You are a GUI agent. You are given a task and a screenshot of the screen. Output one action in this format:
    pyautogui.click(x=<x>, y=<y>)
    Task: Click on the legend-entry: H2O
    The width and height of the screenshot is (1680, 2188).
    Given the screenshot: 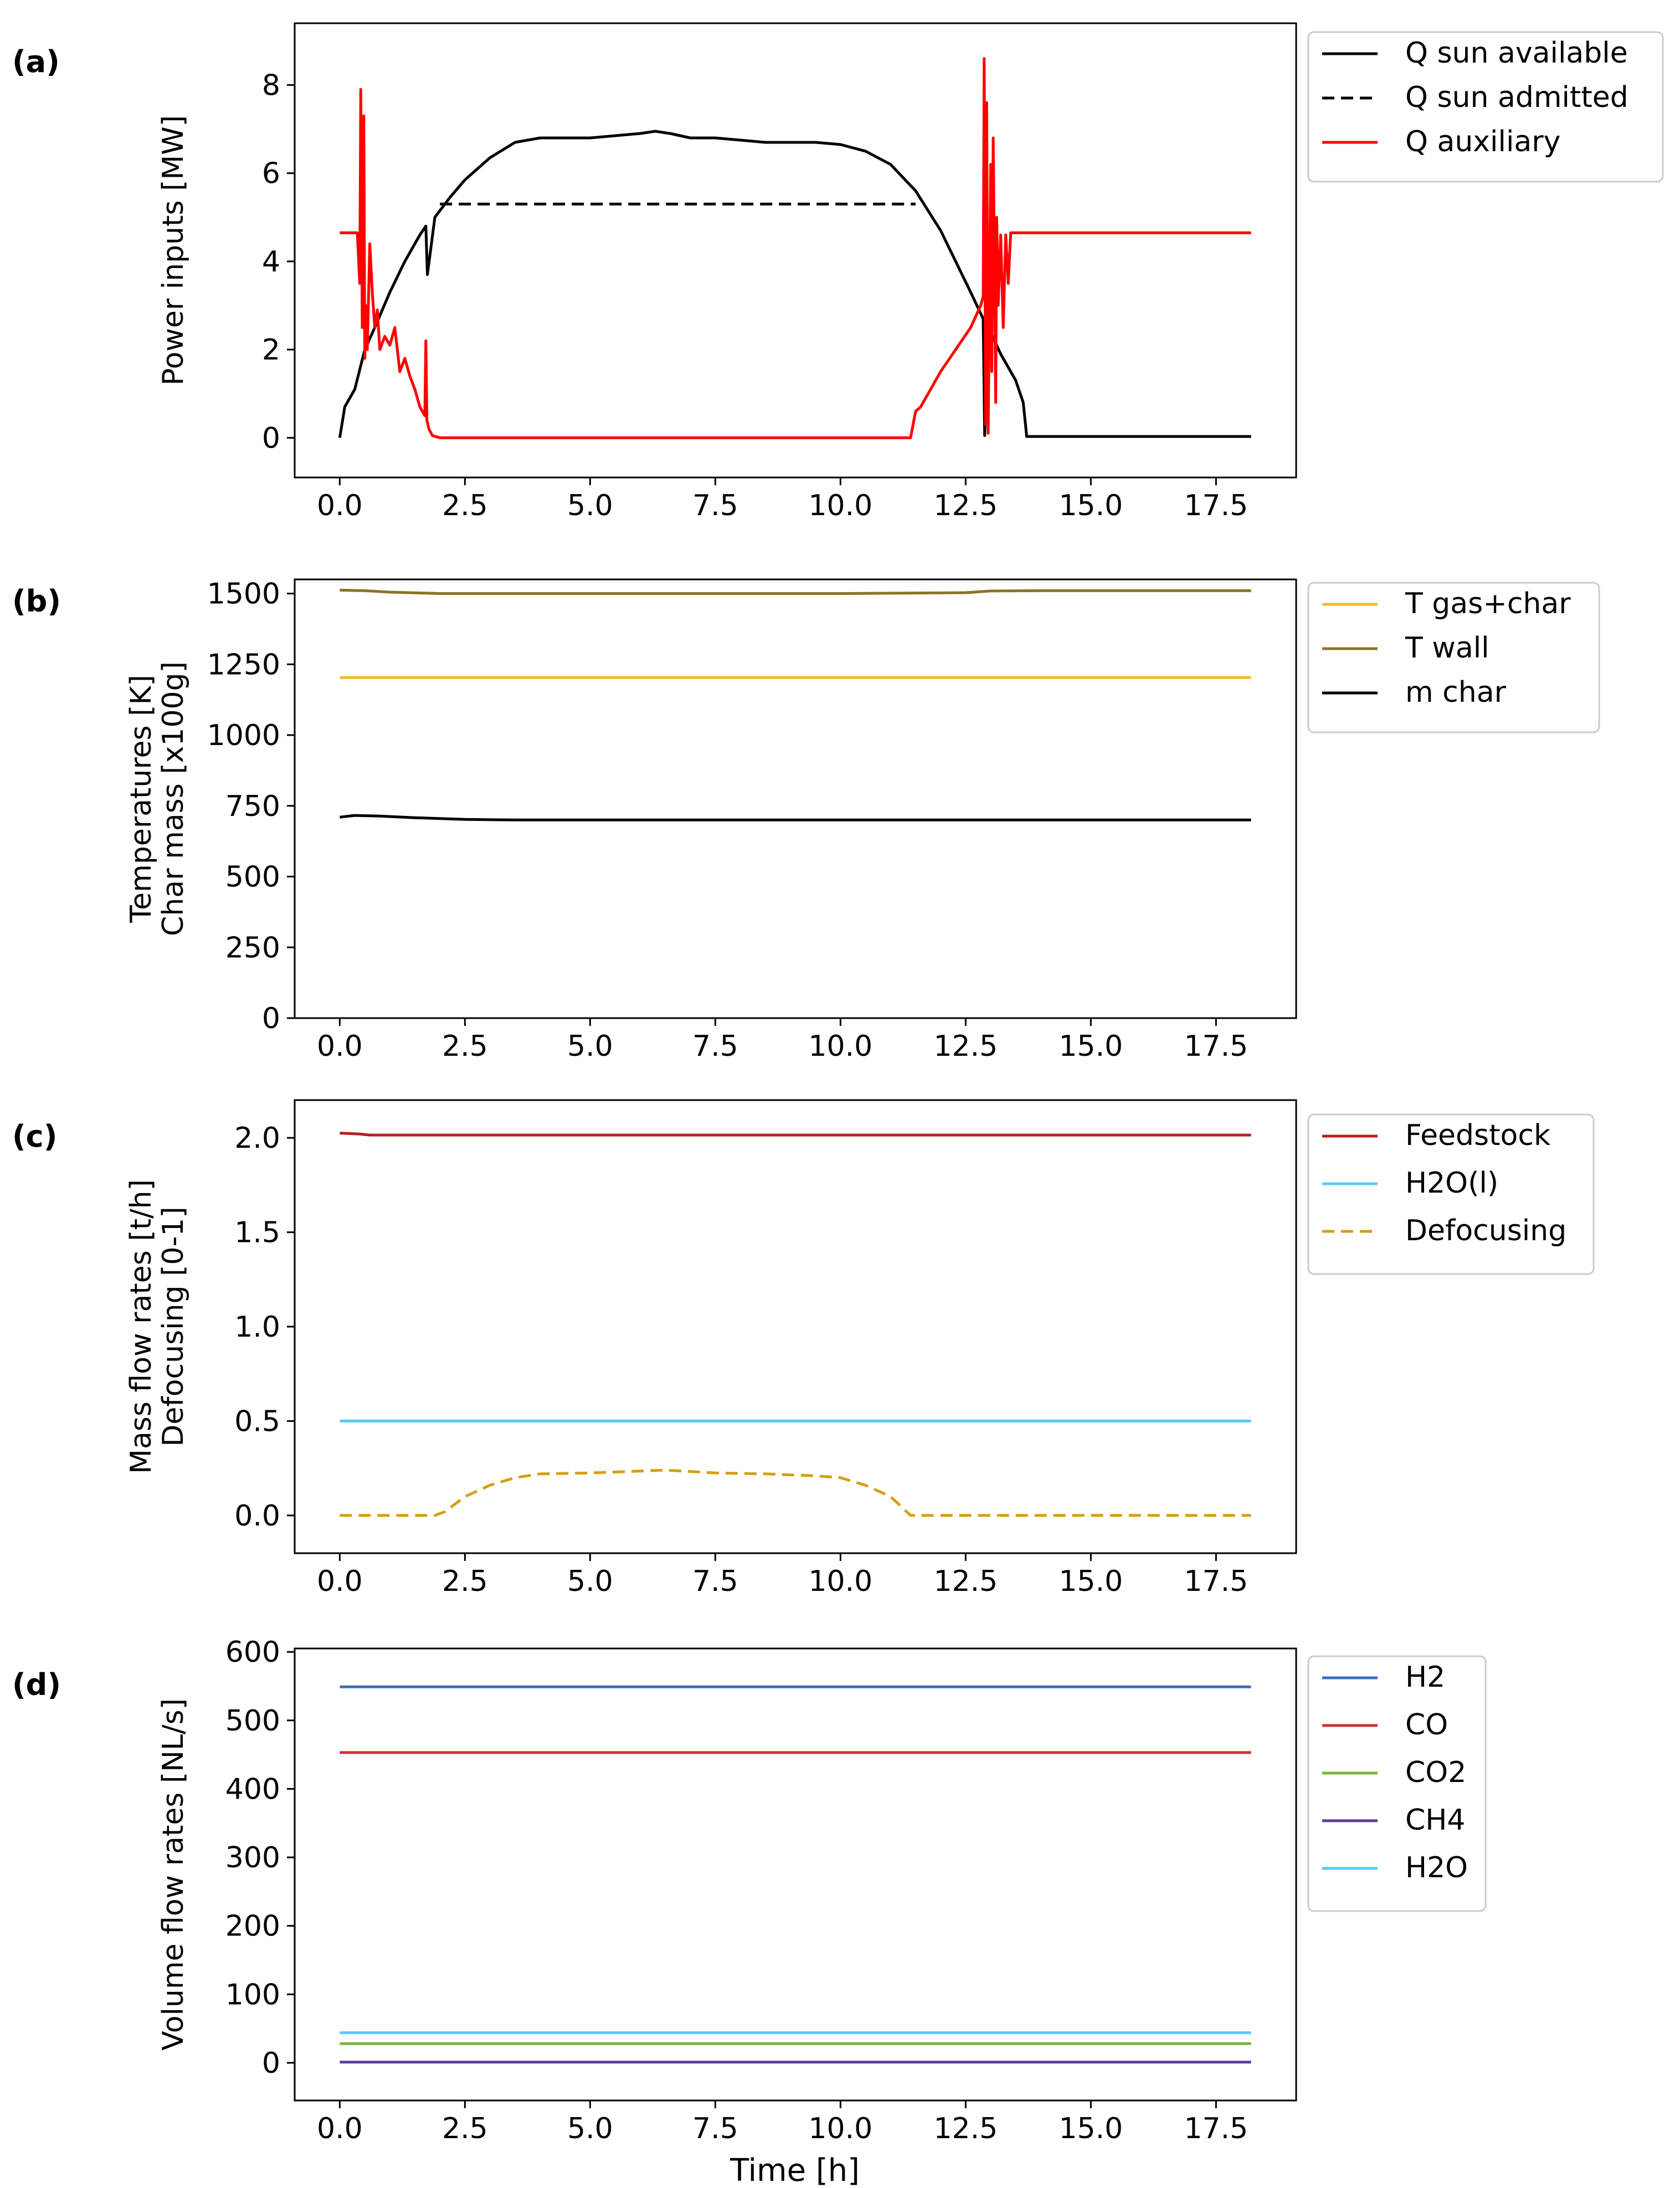 What is the action you would take?
    pyautogui.click(x=1436, y=1867)
    